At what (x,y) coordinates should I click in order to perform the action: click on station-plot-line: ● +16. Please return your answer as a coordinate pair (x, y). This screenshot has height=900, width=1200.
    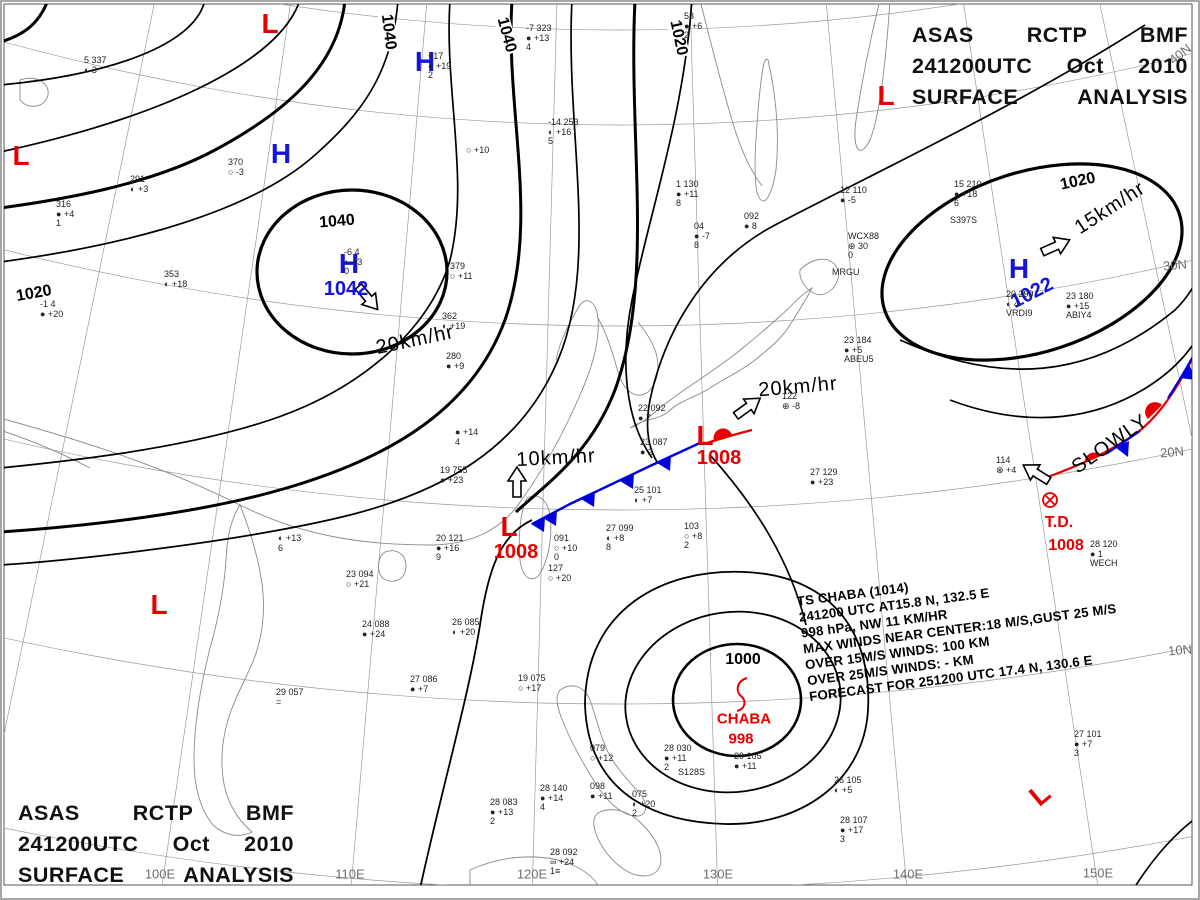
    Looking at the image, I should click on (448, 547).